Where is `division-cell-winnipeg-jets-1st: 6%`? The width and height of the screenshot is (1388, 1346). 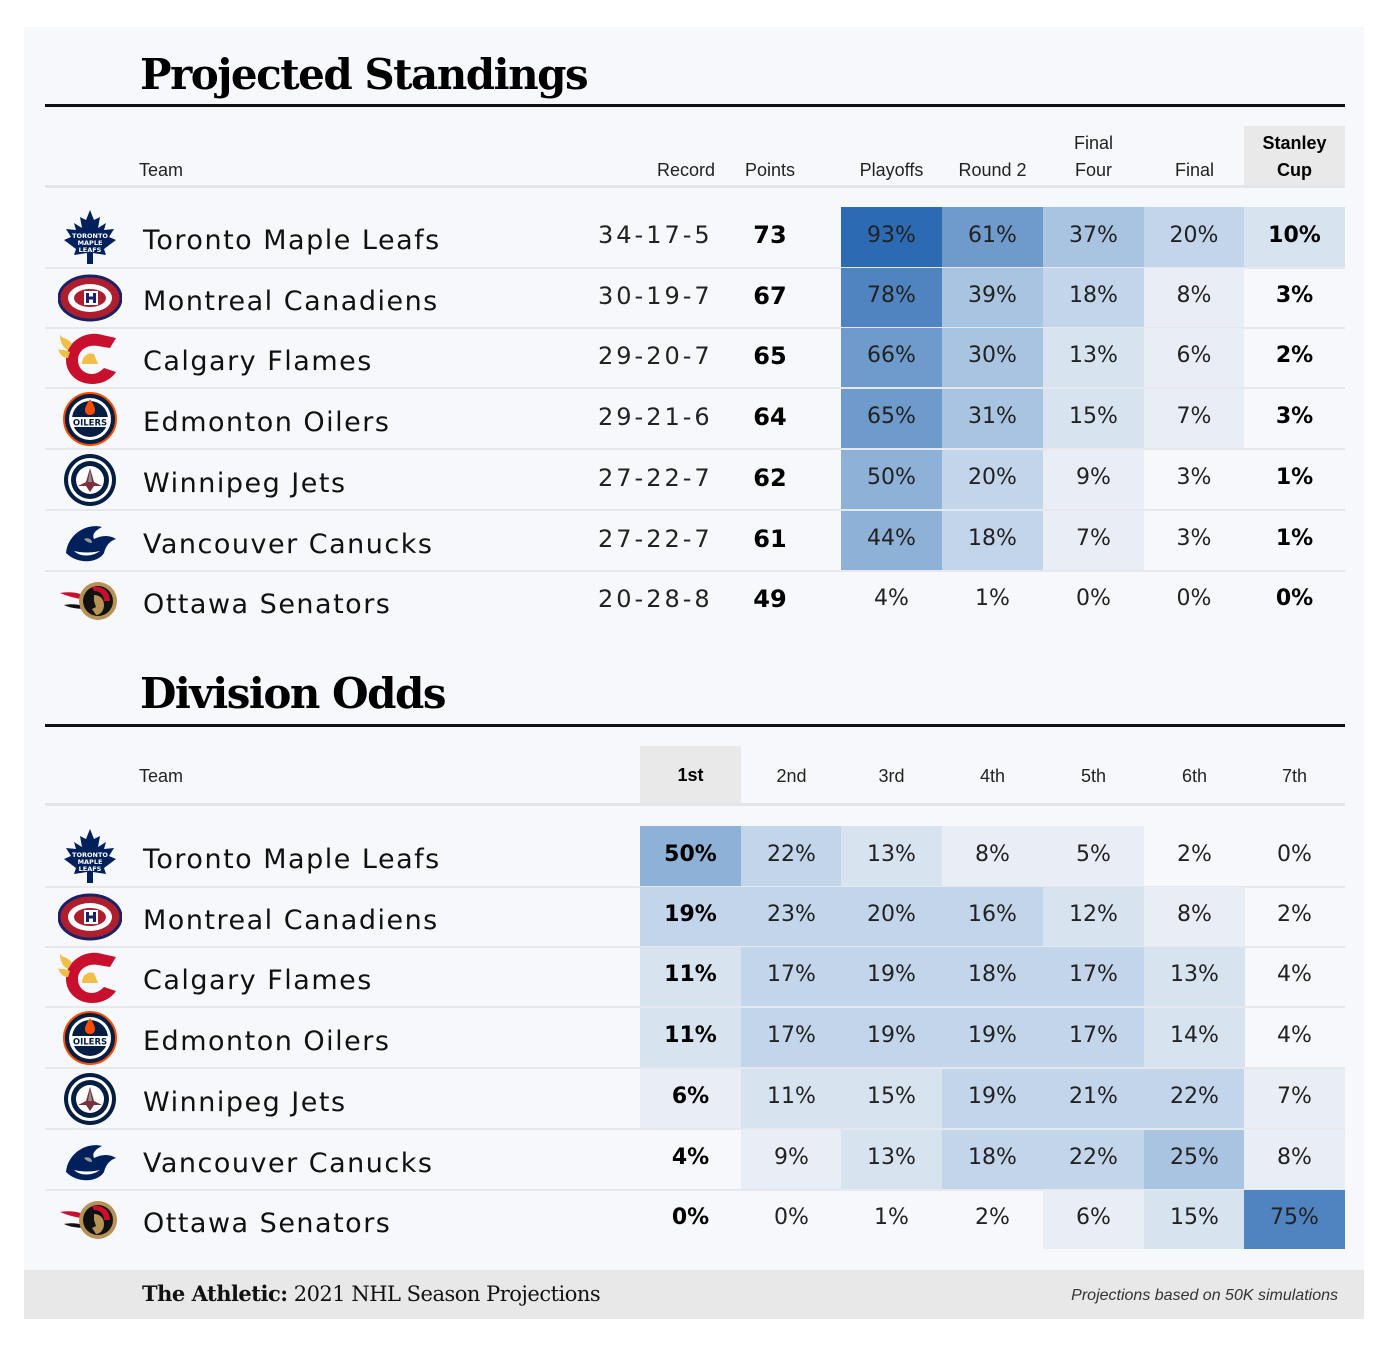 division-cell-winnipeg-jets-1st: 6% is located at coordinates (690, 1098).